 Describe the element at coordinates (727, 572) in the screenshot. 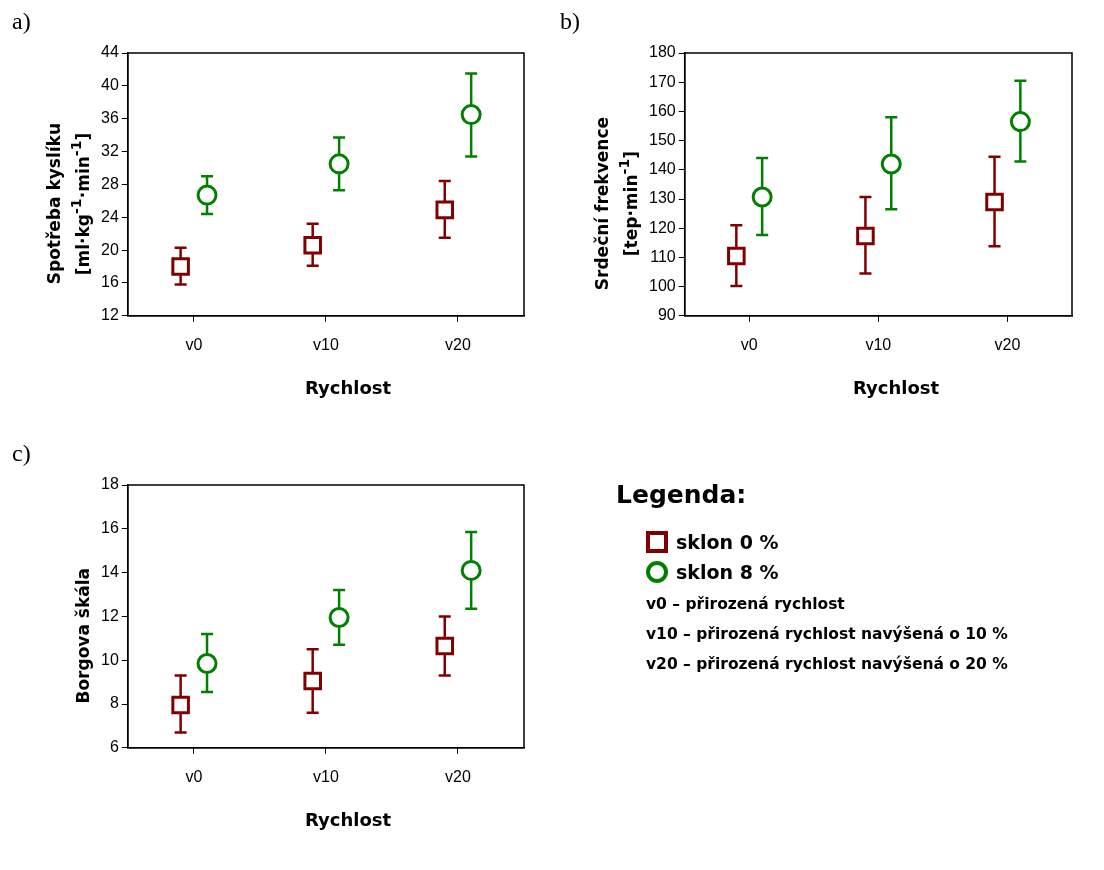

I see `legend-label: sklon 8 %` at that location.